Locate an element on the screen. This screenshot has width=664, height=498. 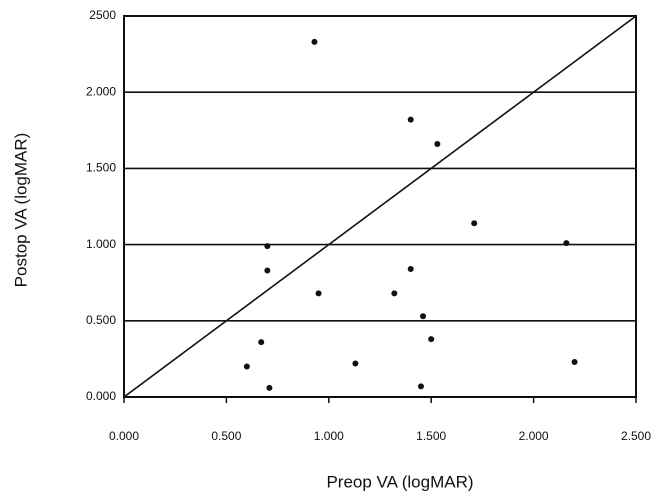
x-tick-label: 2.000 is located at coordinates (534, 436).